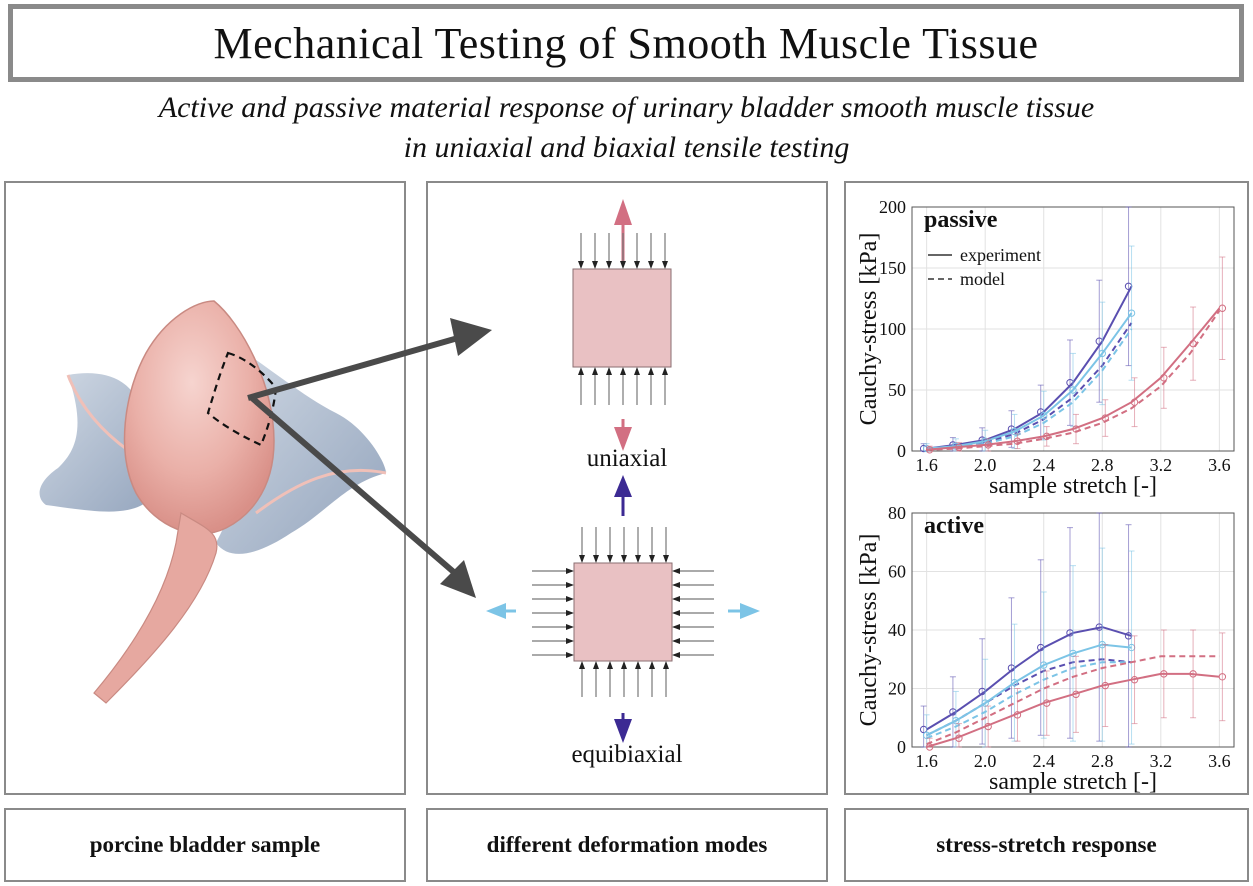  I want to click on legend-label: experiment, so click(1000, 255).